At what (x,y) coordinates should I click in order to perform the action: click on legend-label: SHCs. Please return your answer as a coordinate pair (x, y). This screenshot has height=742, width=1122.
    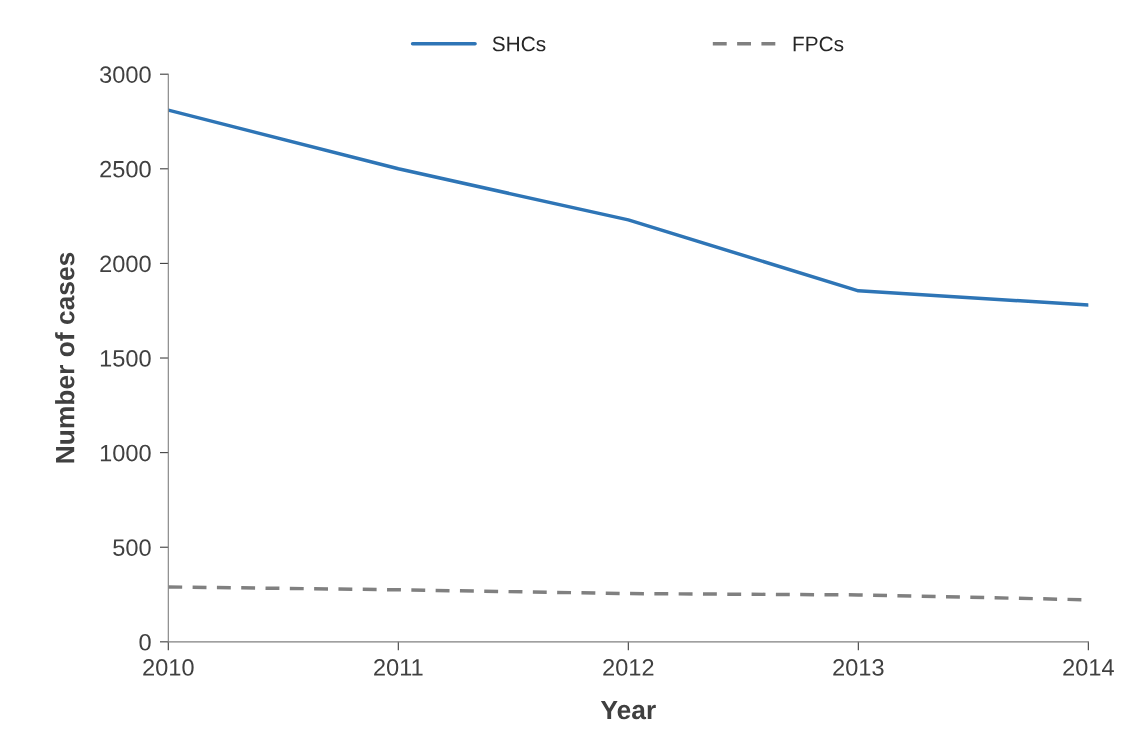
    Looking at the image, I should click on (519, 44).